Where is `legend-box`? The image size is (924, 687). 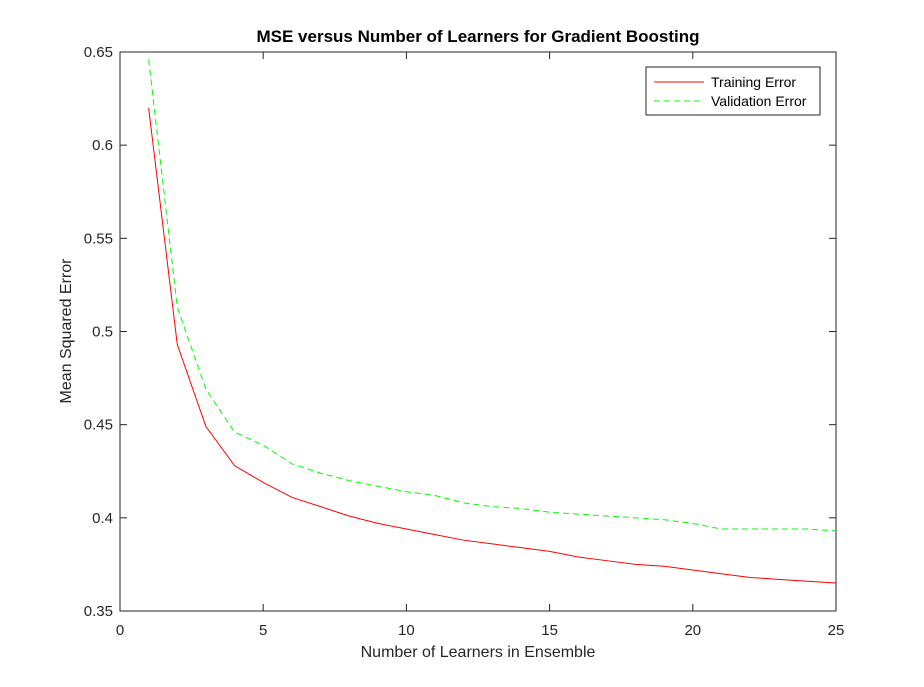 legend-box is located at coordinates (733, 91).